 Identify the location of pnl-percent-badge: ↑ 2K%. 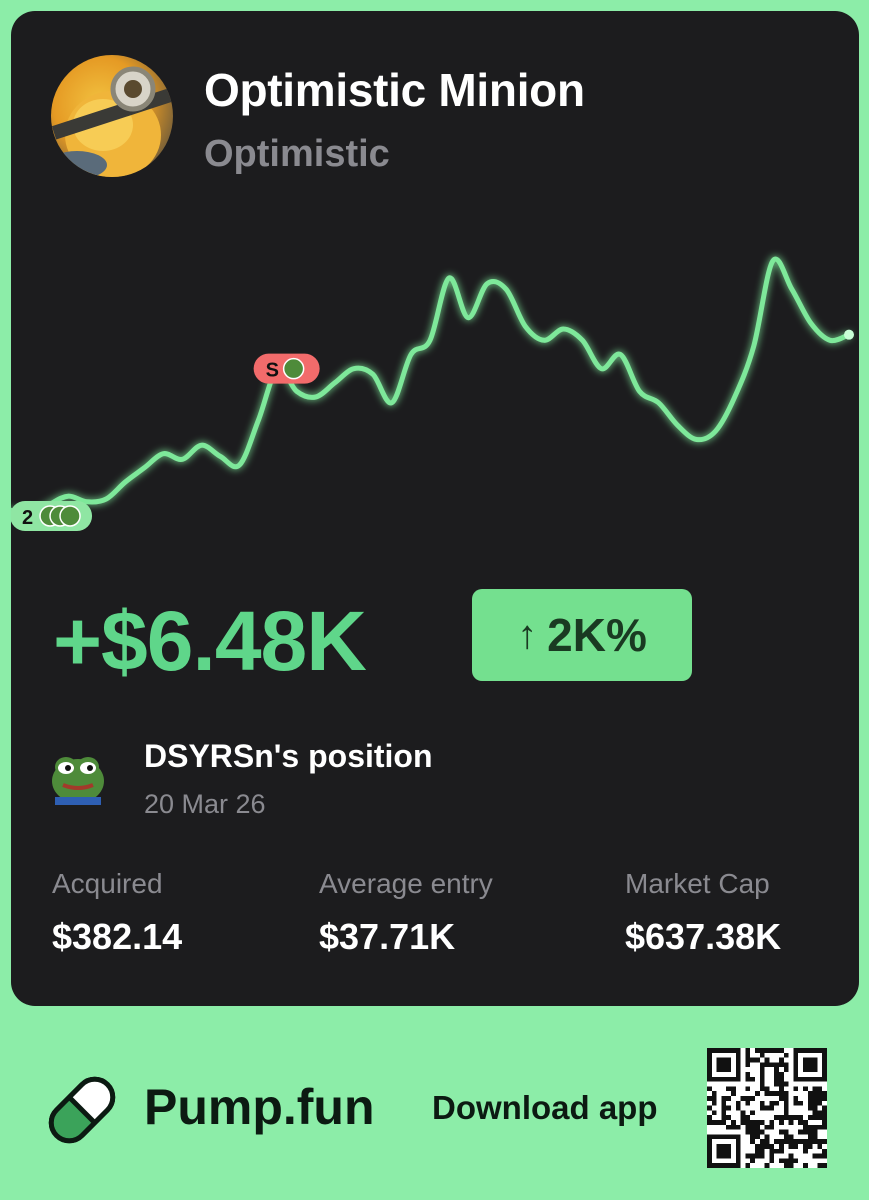
(582, 635).